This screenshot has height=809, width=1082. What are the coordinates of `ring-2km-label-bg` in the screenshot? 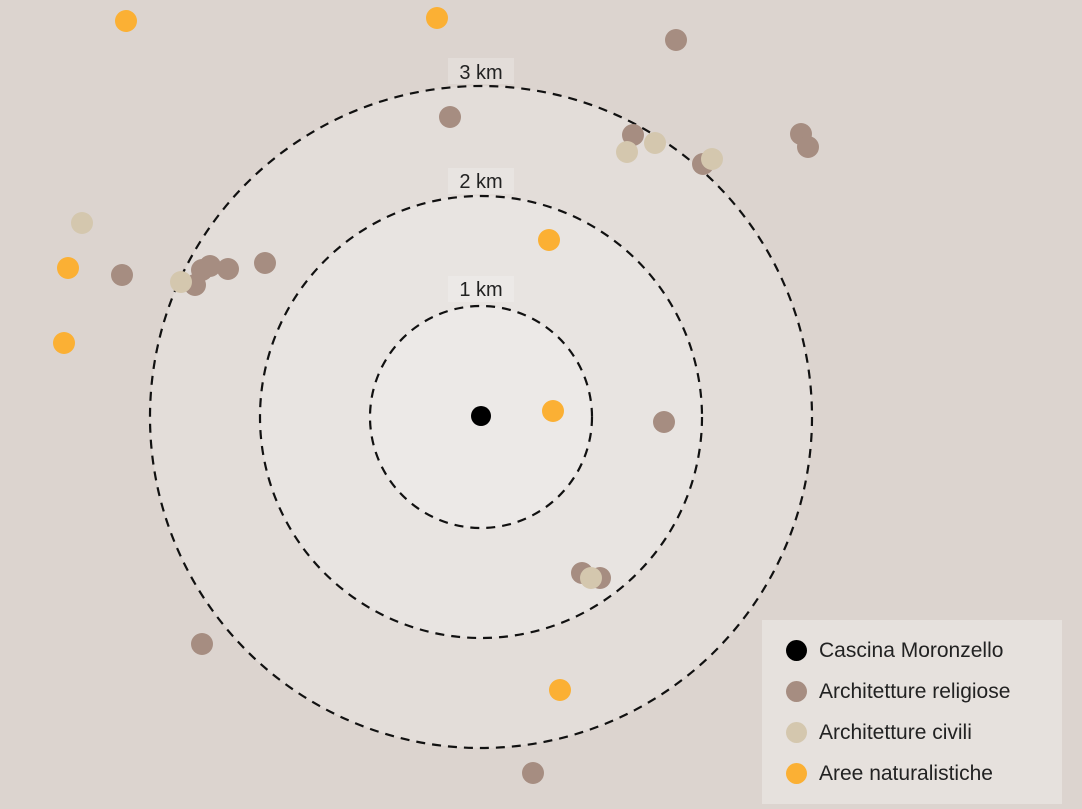 It's located at (481, 181).